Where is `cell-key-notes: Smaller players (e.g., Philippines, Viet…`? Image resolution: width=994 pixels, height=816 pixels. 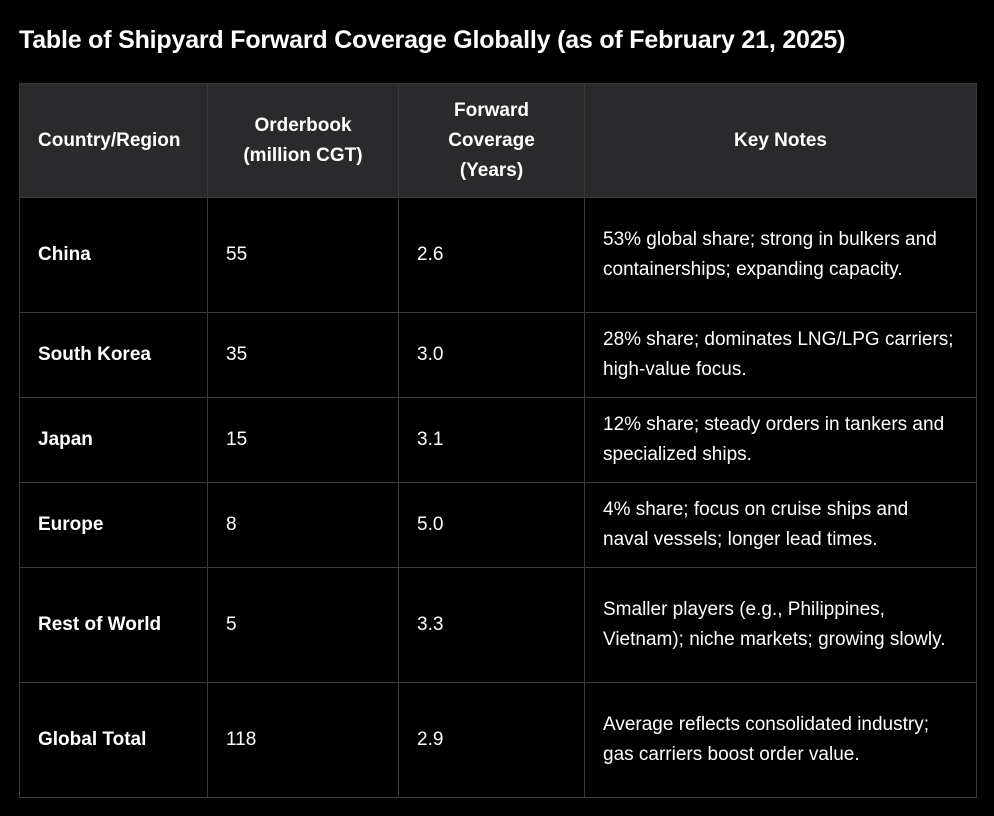
cell-key-notes: Smaller players (e.g., Philippines, Viet… is located at coordinates (780, 625).